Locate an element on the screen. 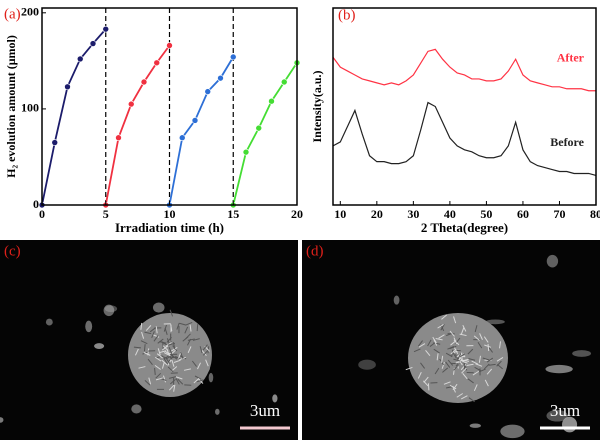 The image size is (600, 440). x-tick-label: 80 is located at coordinates (595, 214).